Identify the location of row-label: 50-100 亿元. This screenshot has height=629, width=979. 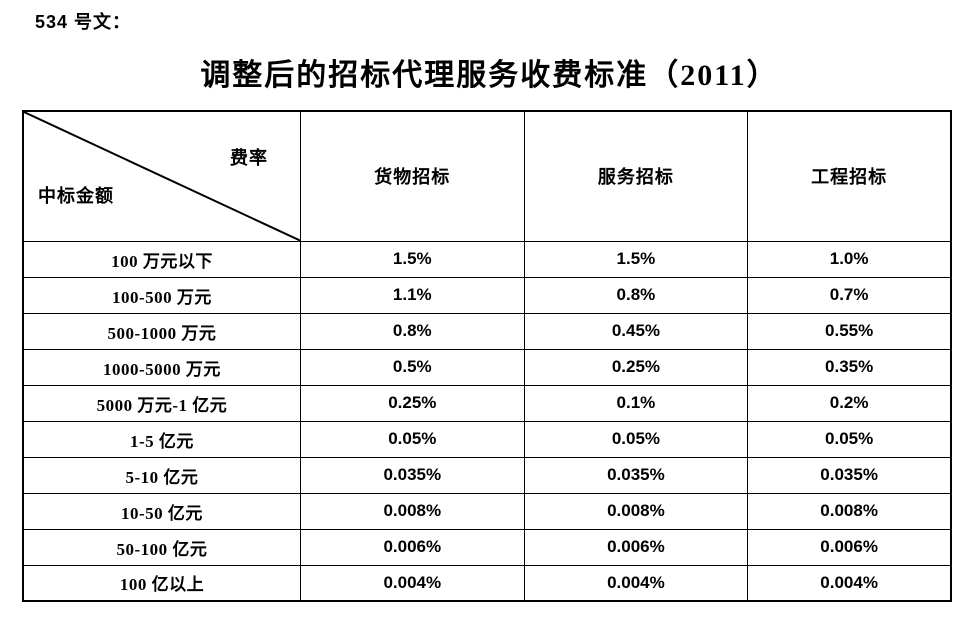
(161, 547).